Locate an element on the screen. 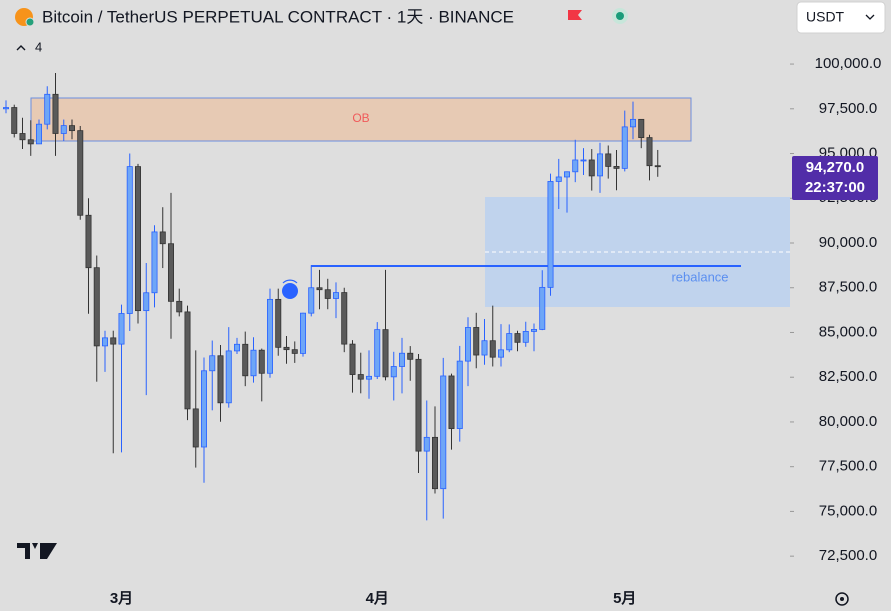 This screenshot has width=891, height=611. y-tick-label: 75,000.0 is located at coordinates (848, 510).